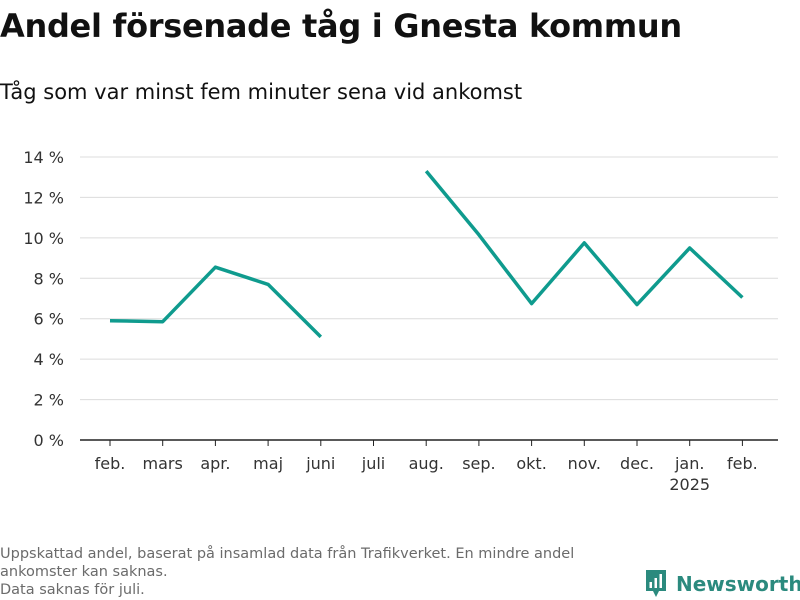  I want to click on newsworthy-logo-icon, so click(656, 583).